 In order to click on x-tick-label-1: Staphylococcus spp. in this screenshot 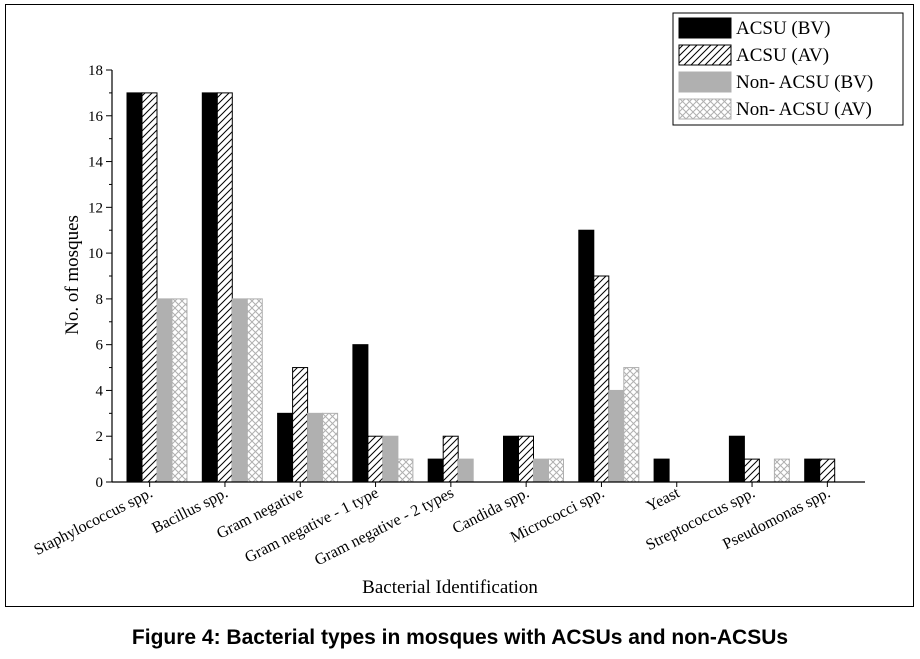, I will do `click(93, 521)`.